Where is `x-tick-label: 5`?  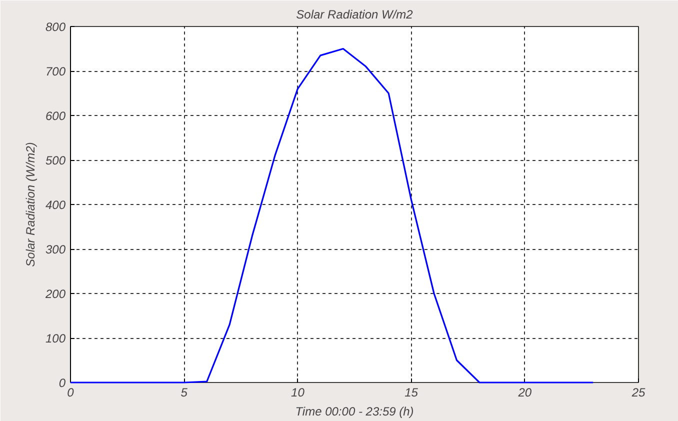
x-tick-label: 5 is located at coordinates (184, 393).